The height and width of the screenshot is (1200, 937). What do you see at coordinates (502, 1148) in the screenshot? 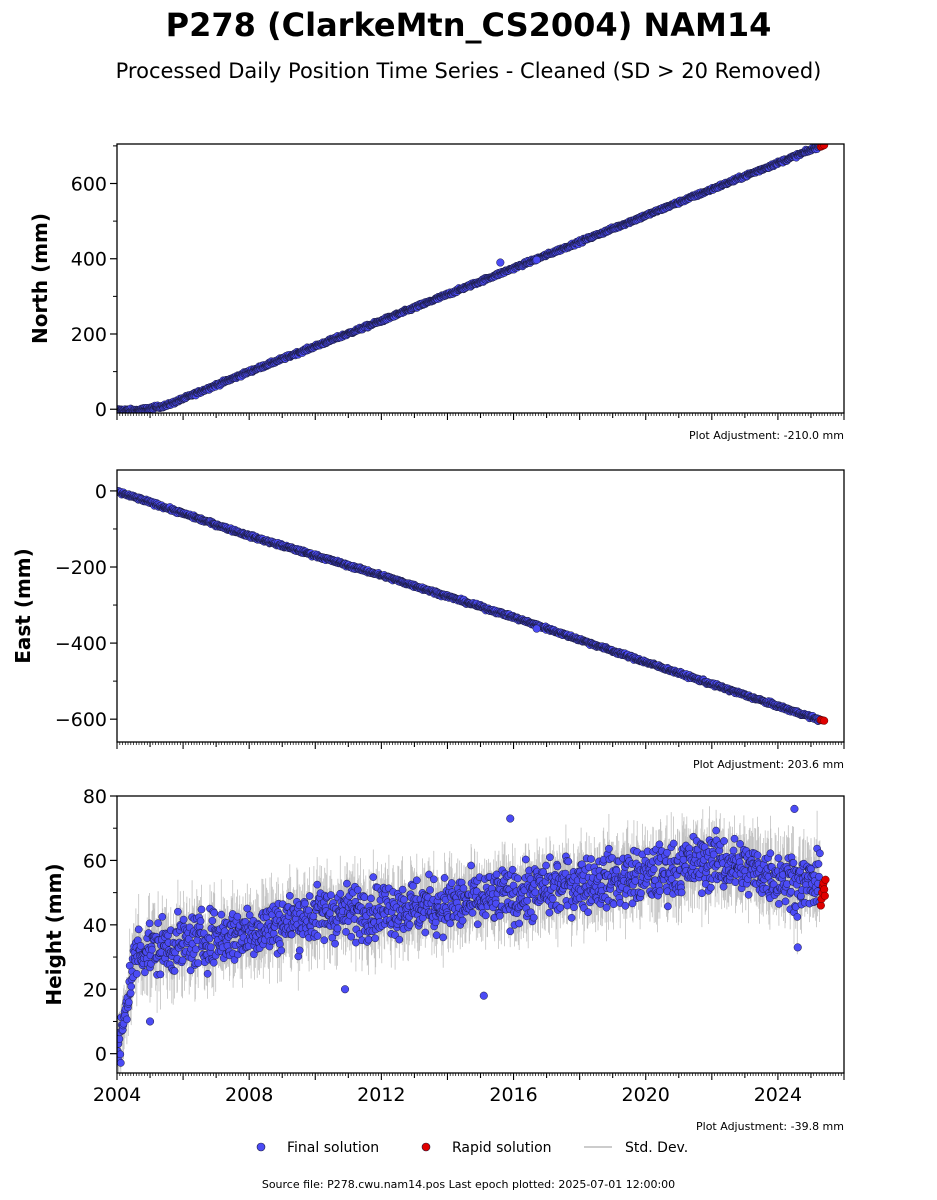
I see `legend-rapid-label: Rapid solution` at bounding box center [502, 1148].